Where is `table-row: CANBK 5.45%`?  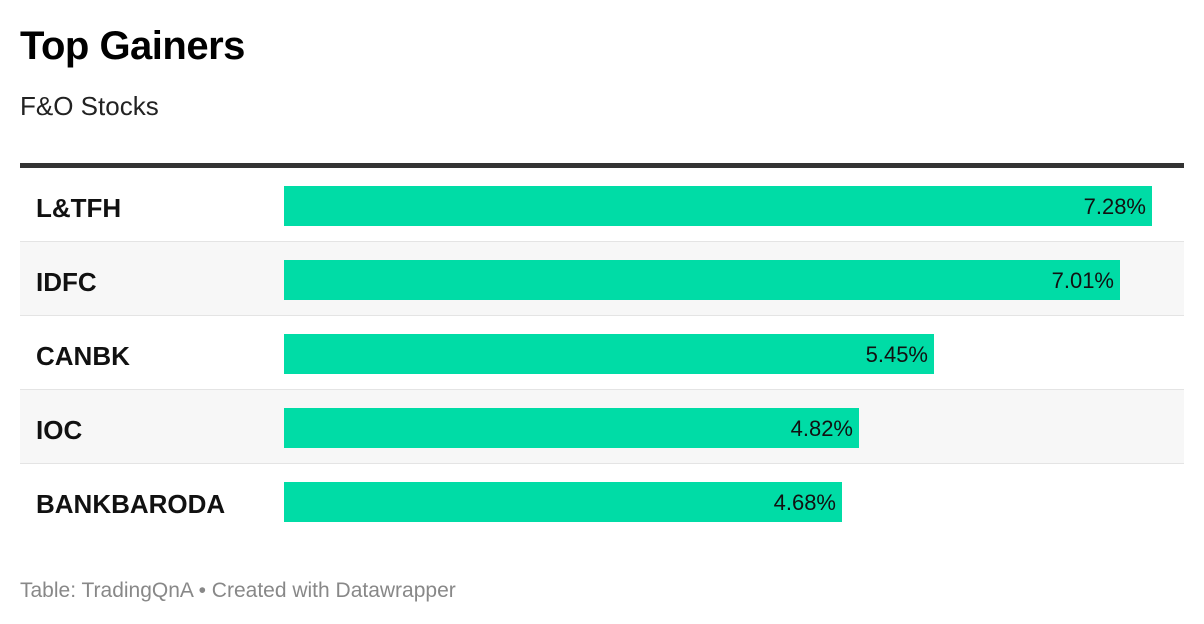
table-row: CANBK 5.45% is located at coordinates (602, 353).